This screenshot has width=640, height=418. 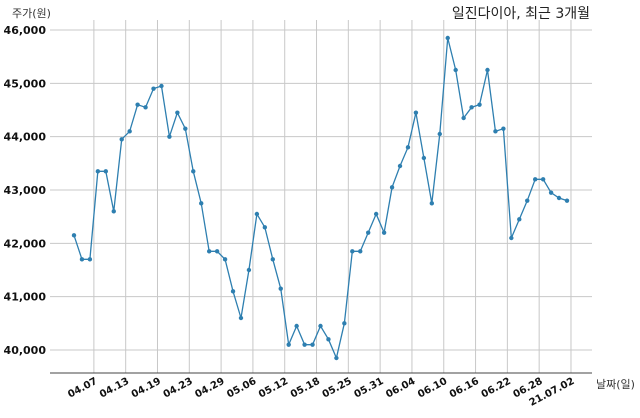 I want to click on y-tick-label: 44,000, so click(x=25, y=137).